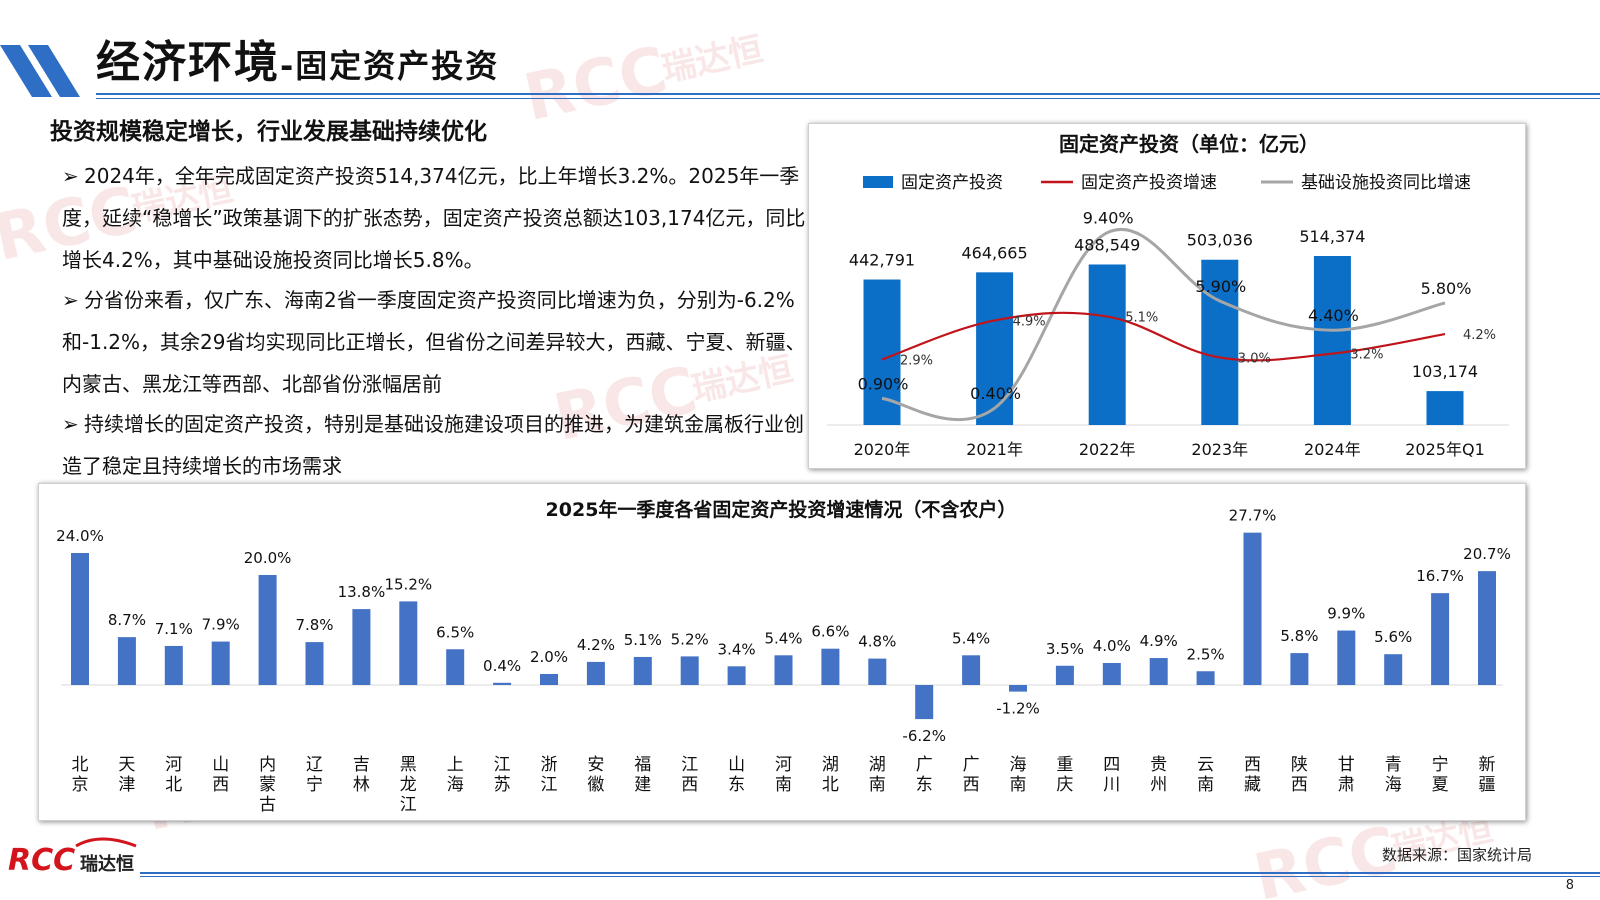 The image size is (1600, 900). I want to click on province-tick-label: 陕西, so click(1299, 775).